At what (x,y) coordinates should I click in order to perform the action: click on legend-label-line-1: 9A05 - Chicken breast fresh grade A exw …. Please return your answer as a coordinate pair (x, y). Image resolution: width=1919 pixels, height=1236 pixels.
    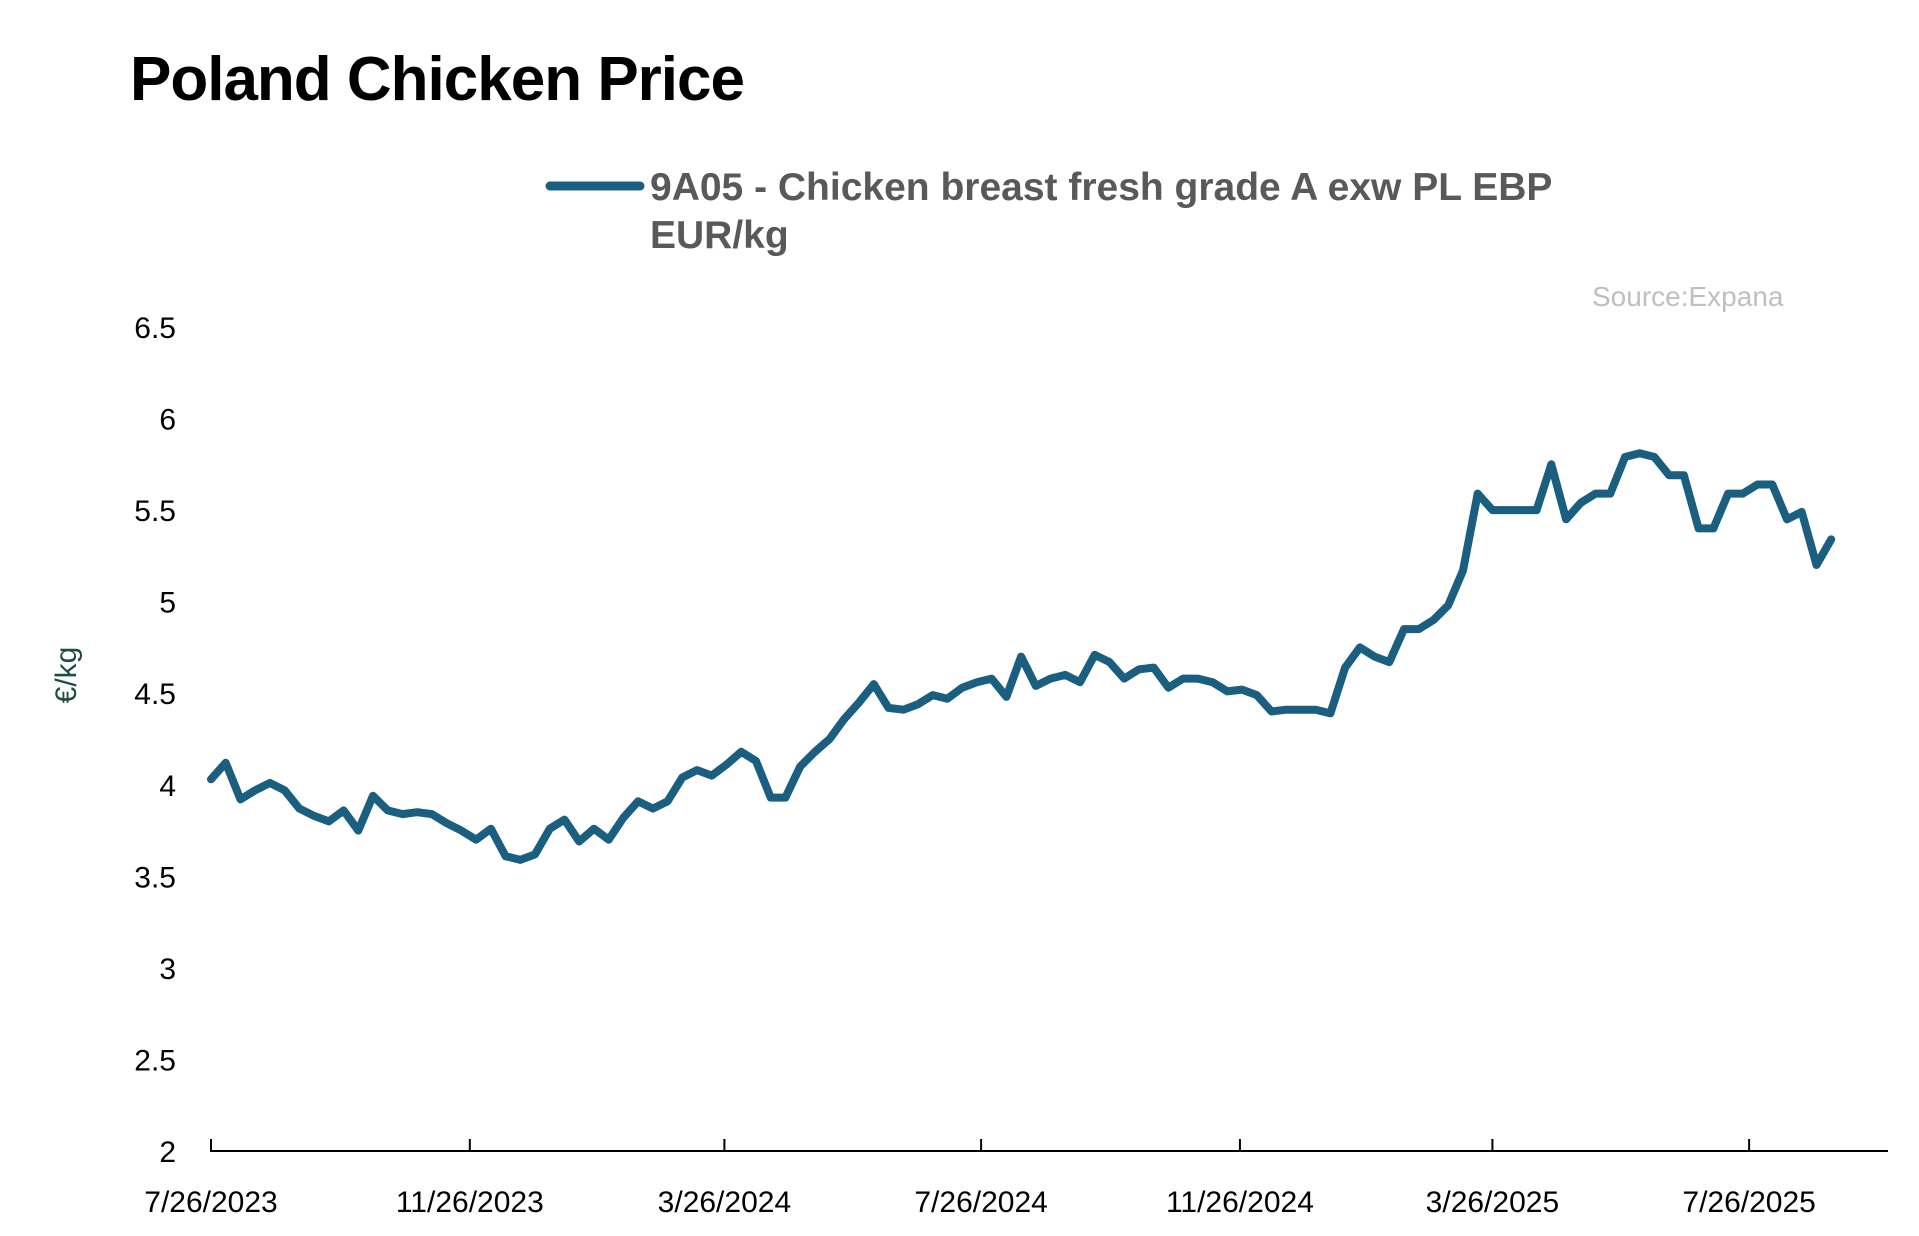
    Looking at the image, I should click on (1101, 187).